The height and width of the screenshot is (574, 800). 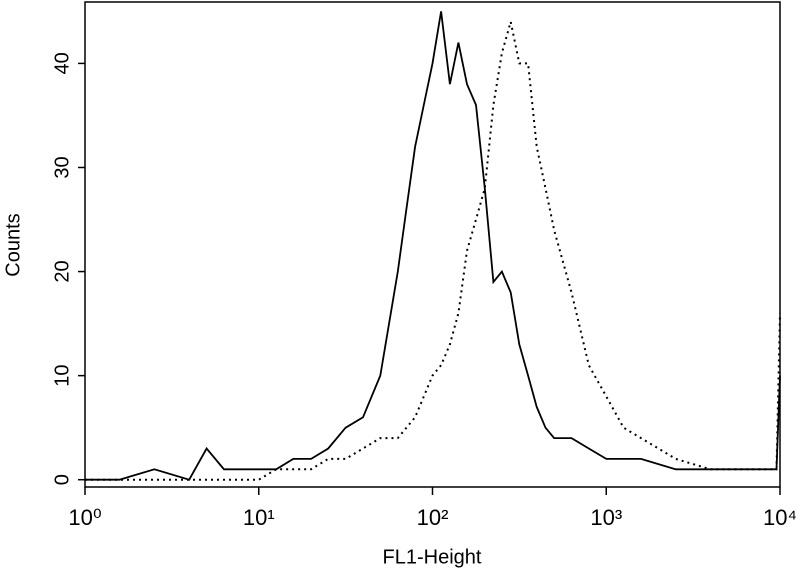 What do you see at coordinates (62, 63) in the screenshot?
I see `y-tick-label: 40` at bounding box center [62, 63].